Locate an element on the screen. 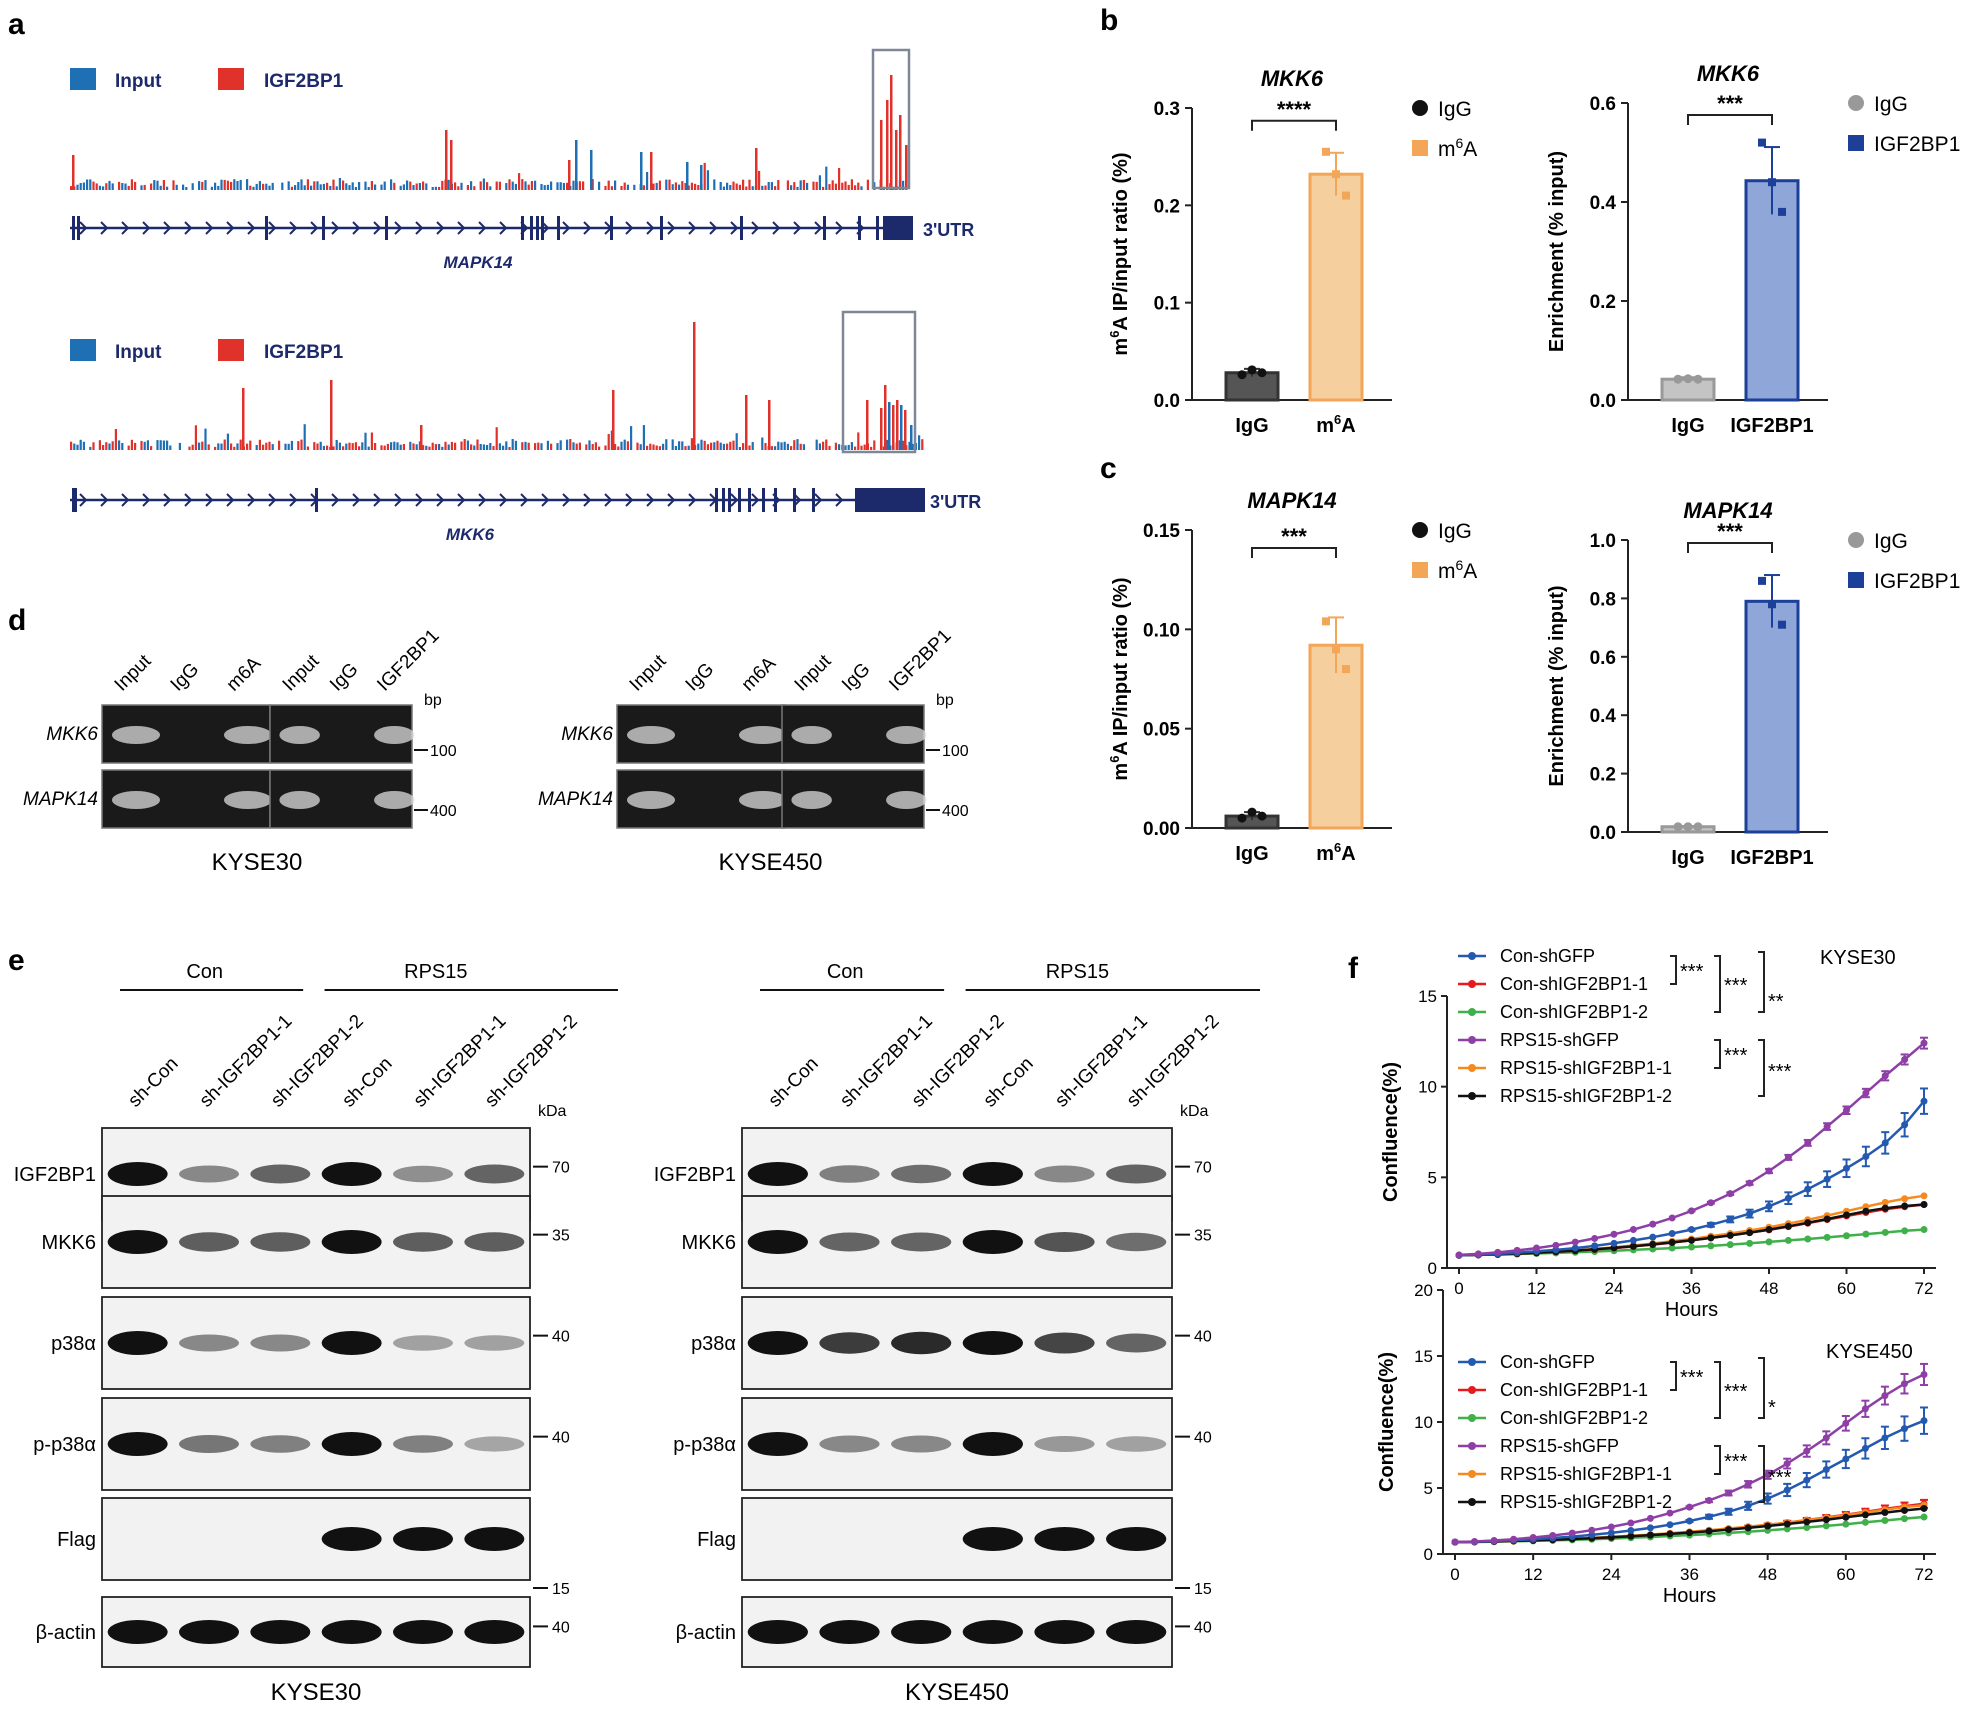  legend-label: Con-shGFP is located at coordinates (1547, 1362).